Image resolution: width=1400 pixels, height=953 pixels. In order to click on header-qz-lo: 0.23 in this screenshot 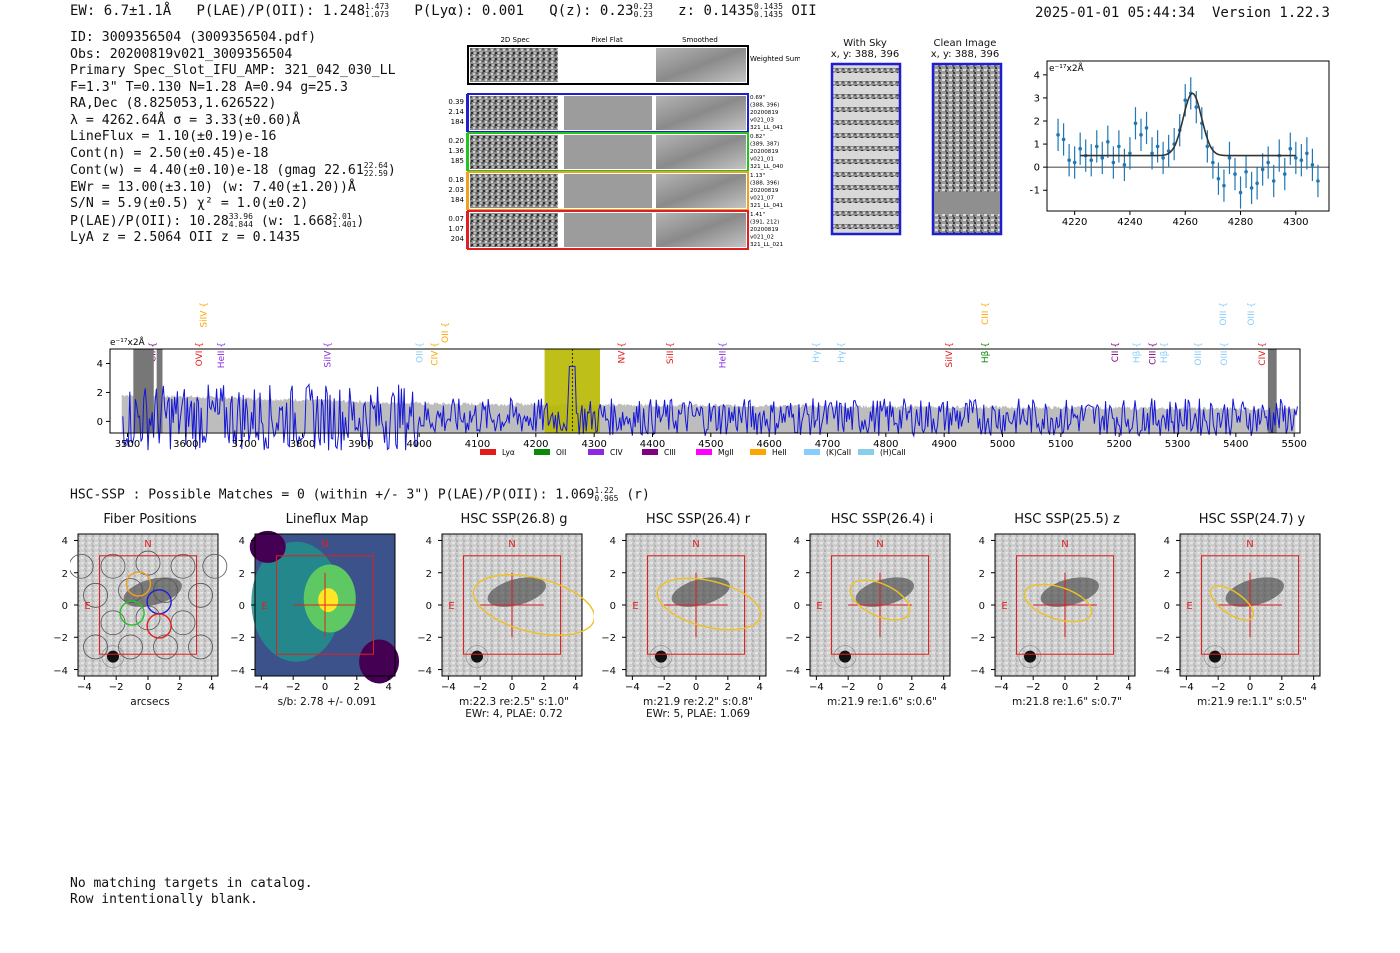, I will do `click(643, 14)`.